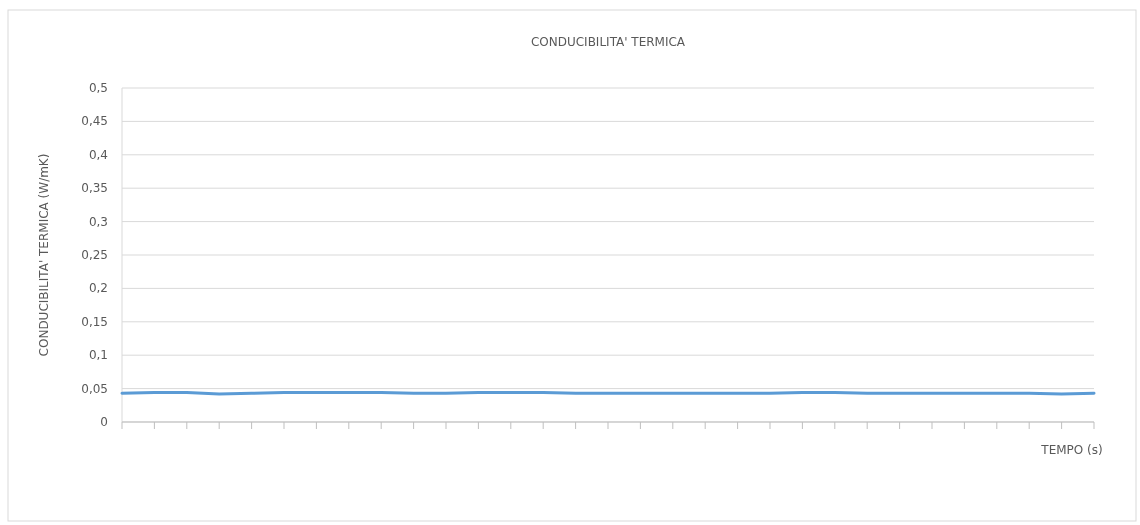 Image resolution: width=1140 pixels, height=525 pixels. What do you see at coordinates (104, 422) in the screenshot?
I see `y-tick-label: 0` at bounding box center [104, 422].